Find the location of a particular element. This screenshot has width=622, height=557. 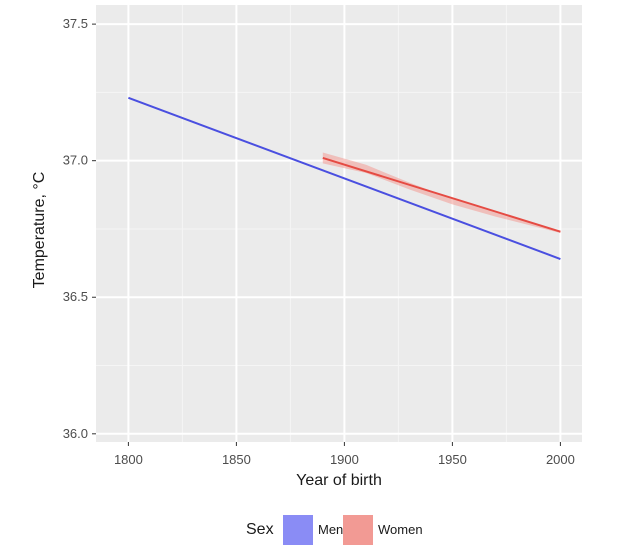

legend-key-men is located at coordinates (298, 530).